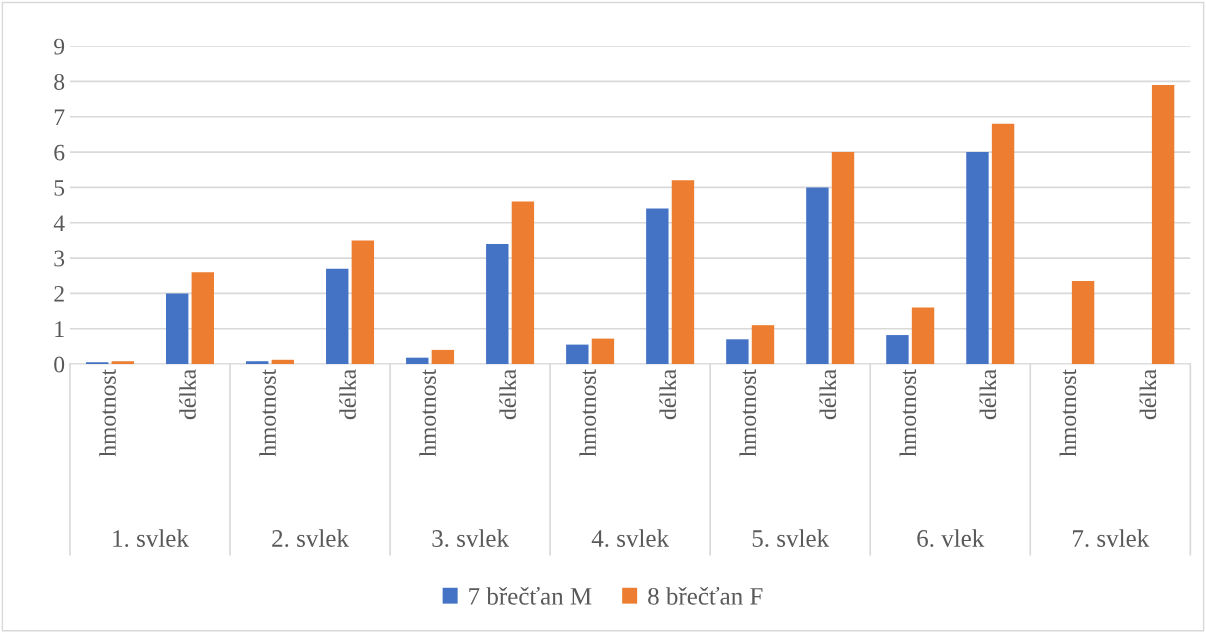 This screenshot has height=632, width=1206. Describe the element at coordinates (791, 538) in the screenshot. I see `text: 5. svlek` at that location.